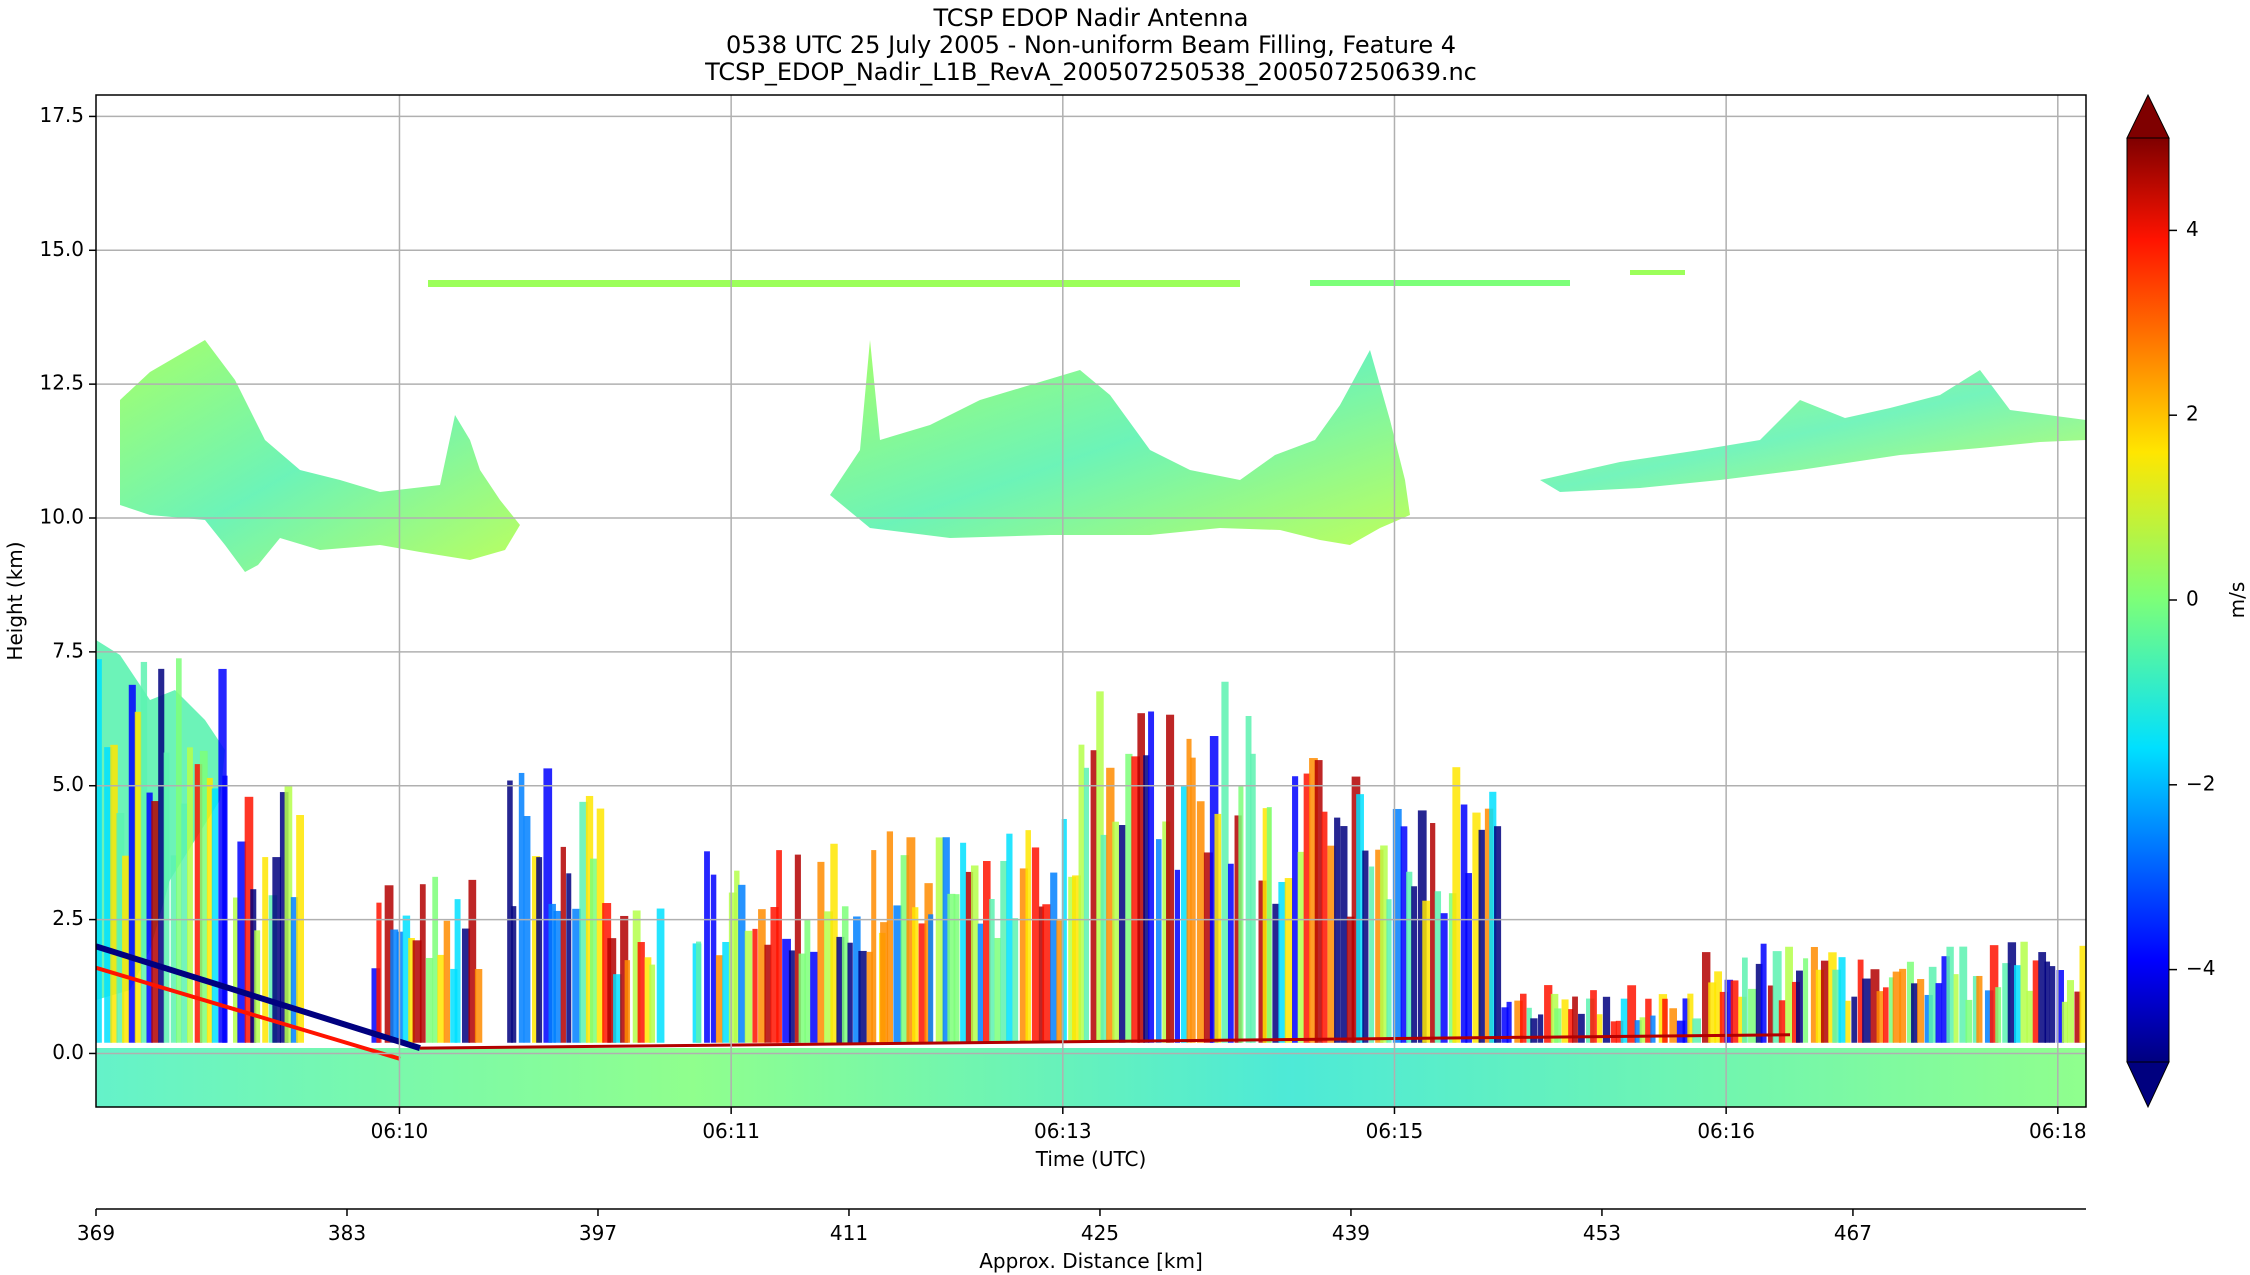  What do you see at coordinates (61, 517) in the screenshot?
I see `y-tick-label: 10.0` at bounding box center [61, 517].